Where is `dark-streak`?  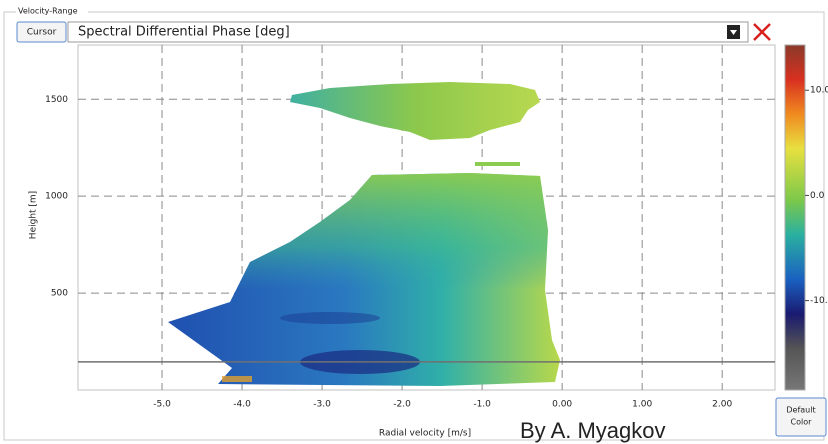
dark-streak is located at coordinates (330, 318).